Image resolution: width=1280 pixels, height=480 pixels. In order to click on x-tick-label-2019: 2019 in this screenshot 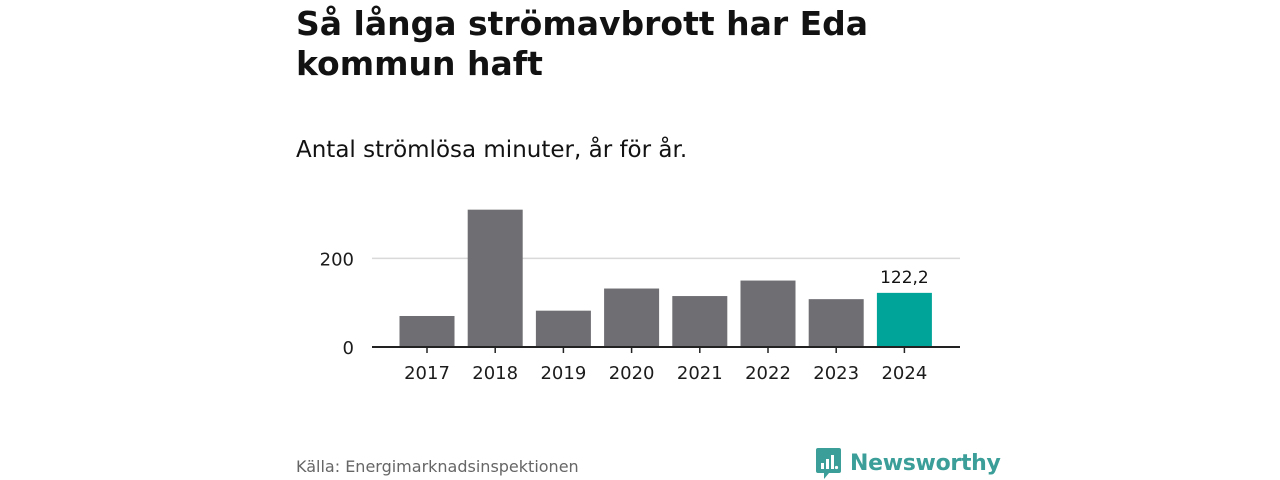, I will do `click(563, 373)`.